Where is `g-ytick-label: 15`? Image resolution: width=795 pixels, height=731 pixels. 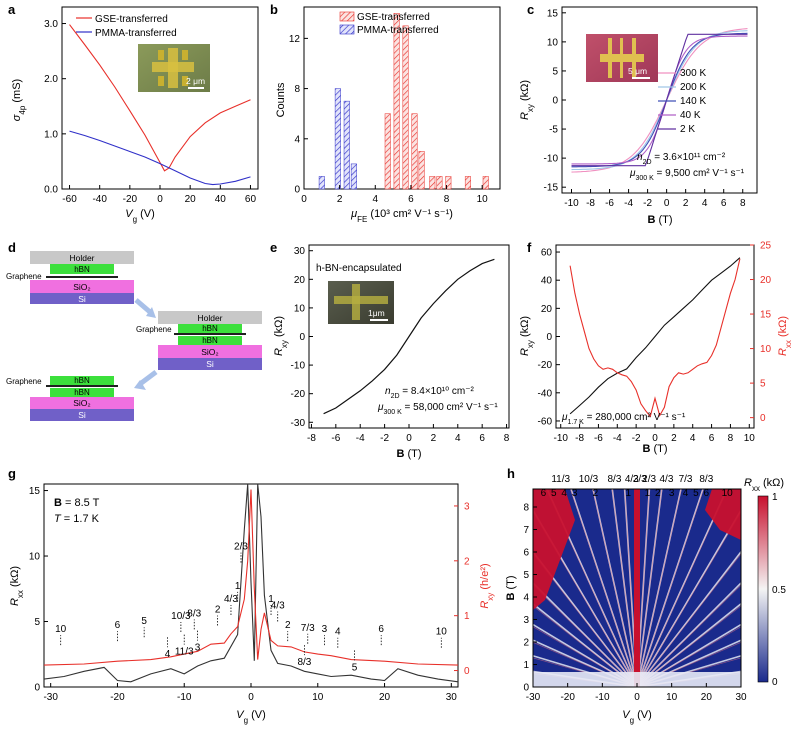
g-ytick-label: 15 is located at coordinates (35, 491).